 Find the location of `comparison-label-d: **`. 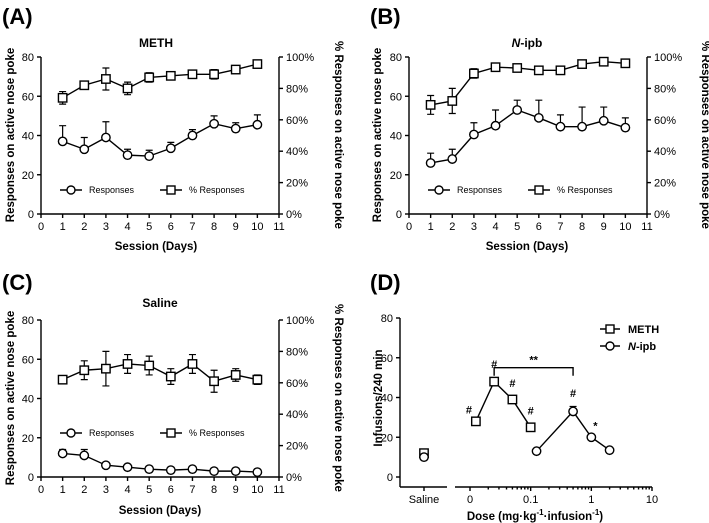

comparison-label-d: ** is located at coordinates (533, 361).